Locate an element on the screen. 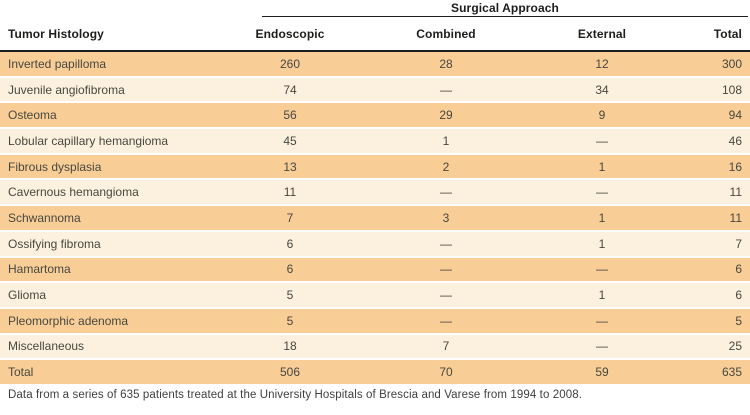 This screenshot has height=415, width=750. table-row: Juvenile angiofibroma 74 — 34 108 is located at coordinates (375, 89).